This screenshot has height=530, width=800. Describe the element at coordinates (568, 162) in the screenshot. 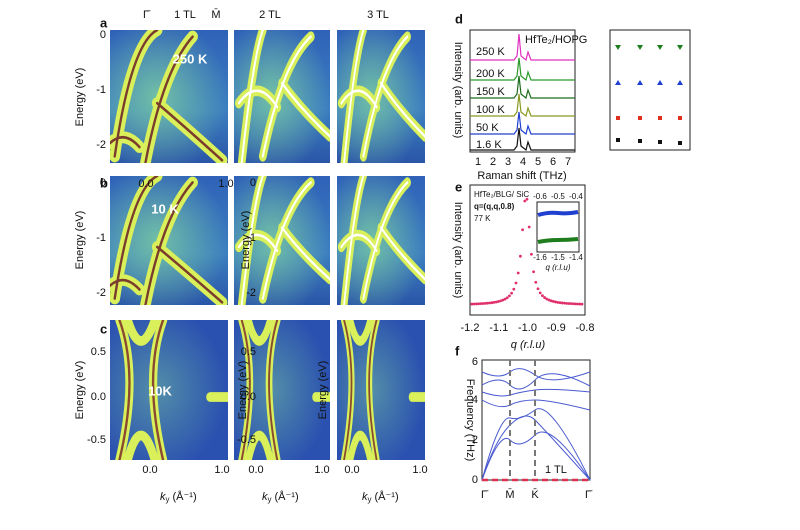

I see `x-tick-label: 7` at that location.